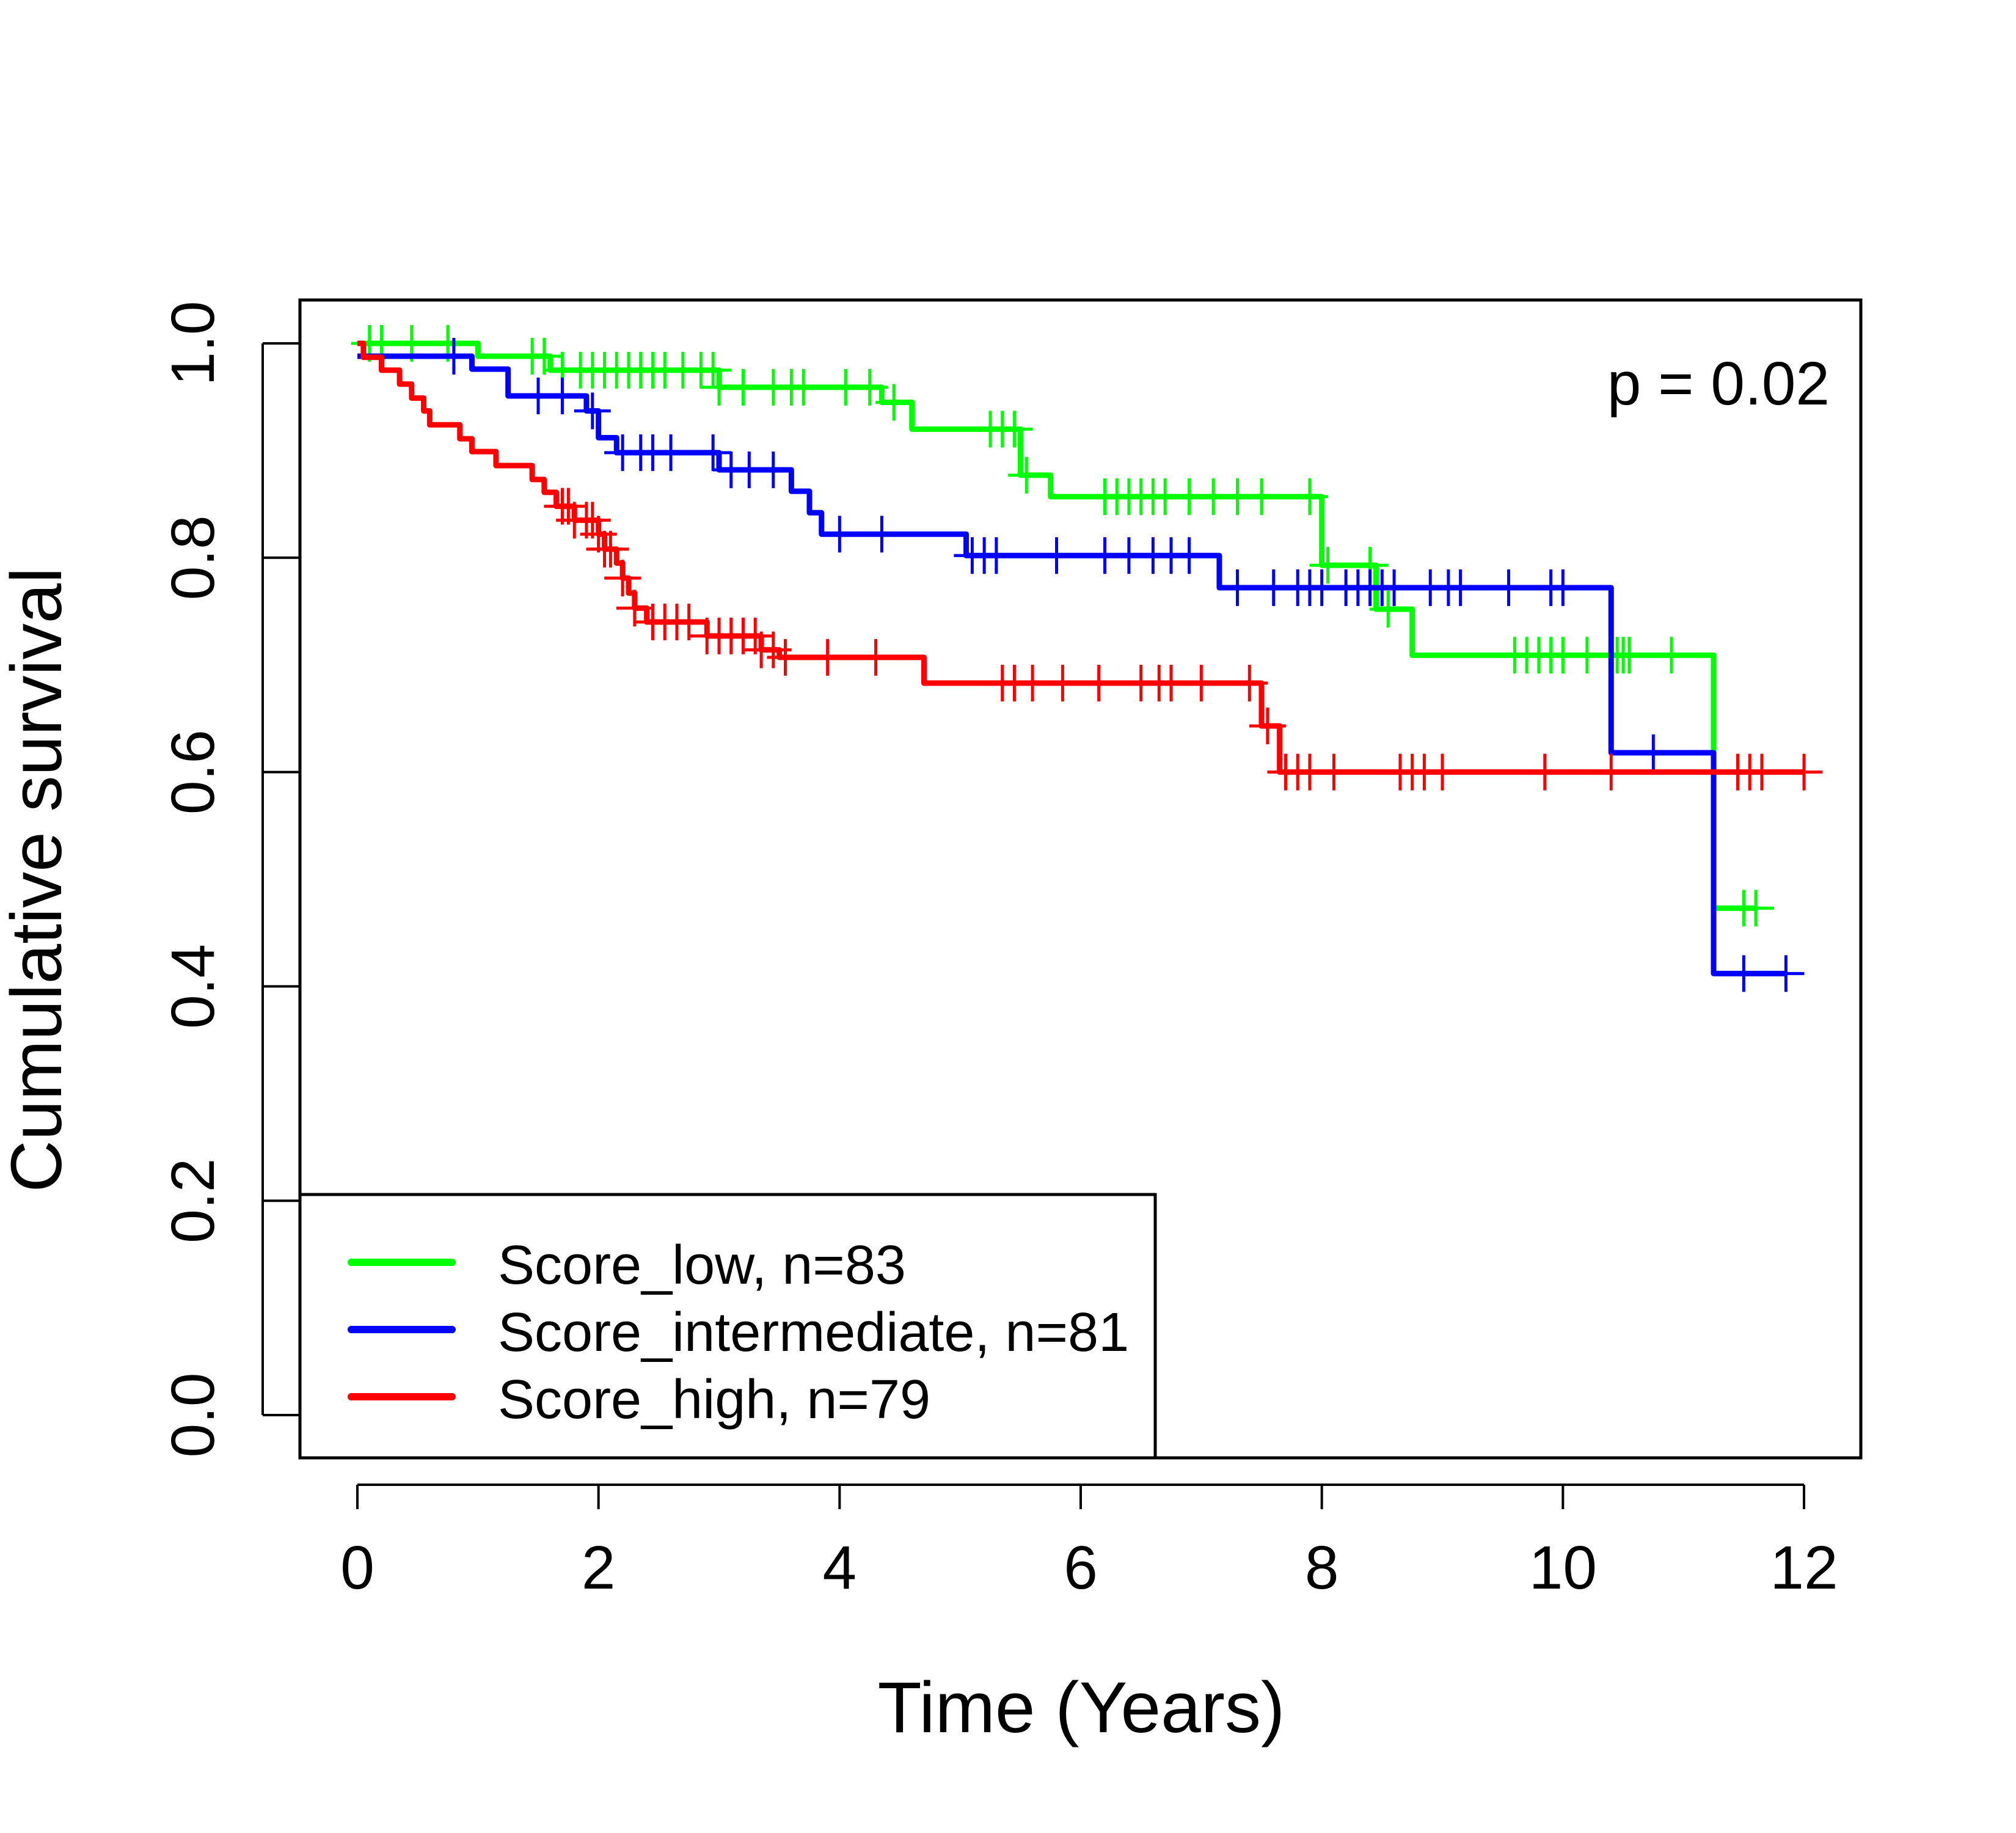 This screenshot has height=1833, width=2016. Describe the element at coordinates (1081, 1568) in the screenshot. I see `x-tick-label: 6` at that location.